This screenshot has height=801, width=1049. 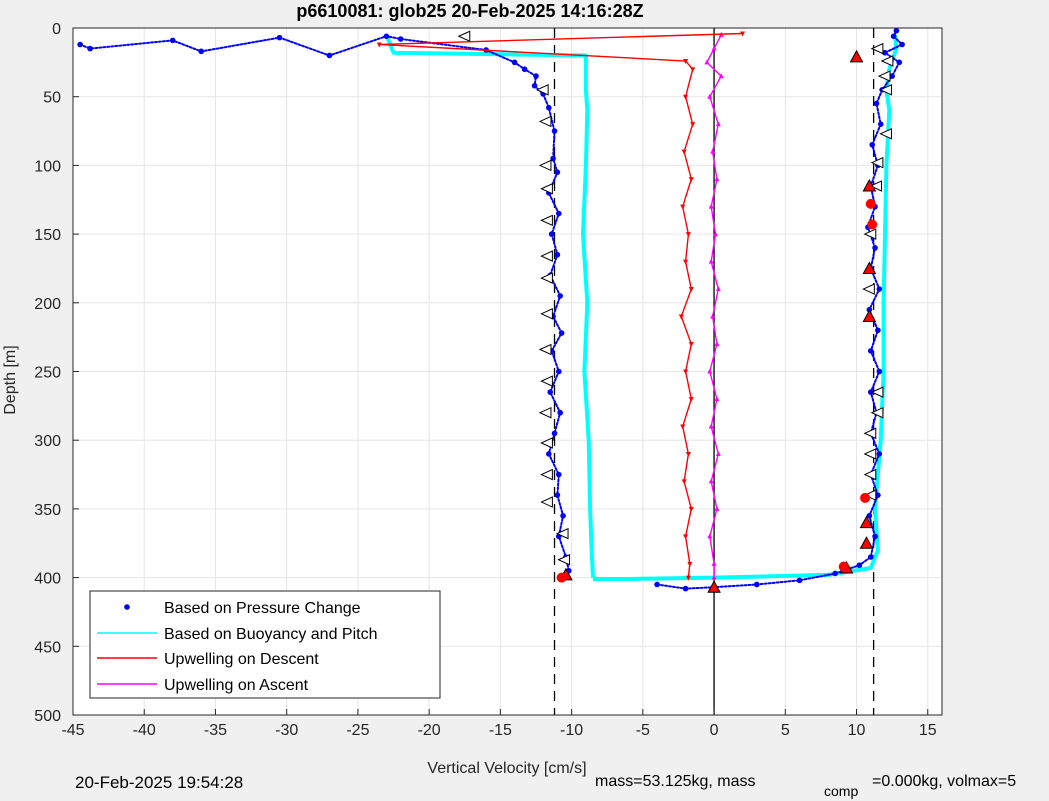 I want to click on y-tick-label: 150, so click(x=47, y=235).